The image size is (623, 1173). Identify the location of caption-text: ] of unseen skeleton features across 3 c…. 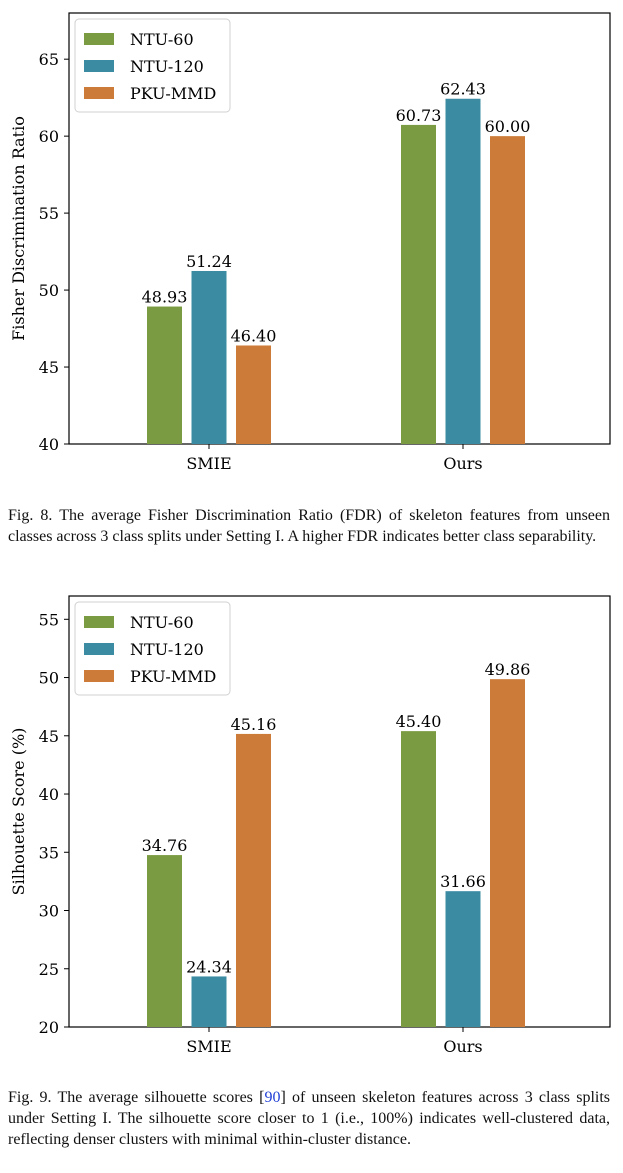
(309, 1118).